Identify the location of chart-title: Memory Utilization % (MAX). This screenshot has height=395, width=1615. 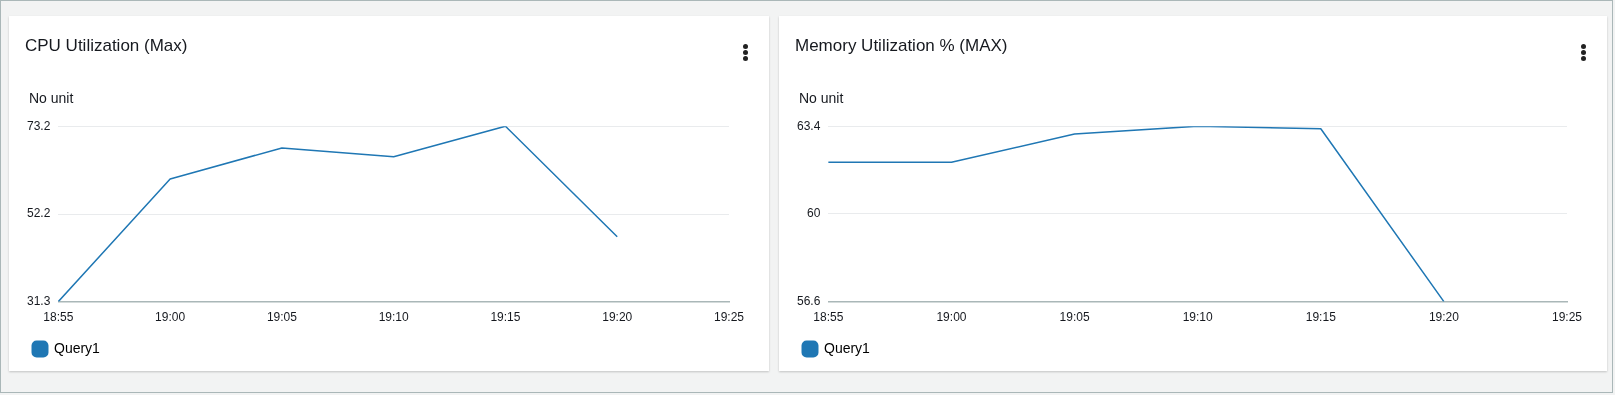
(901, 46).